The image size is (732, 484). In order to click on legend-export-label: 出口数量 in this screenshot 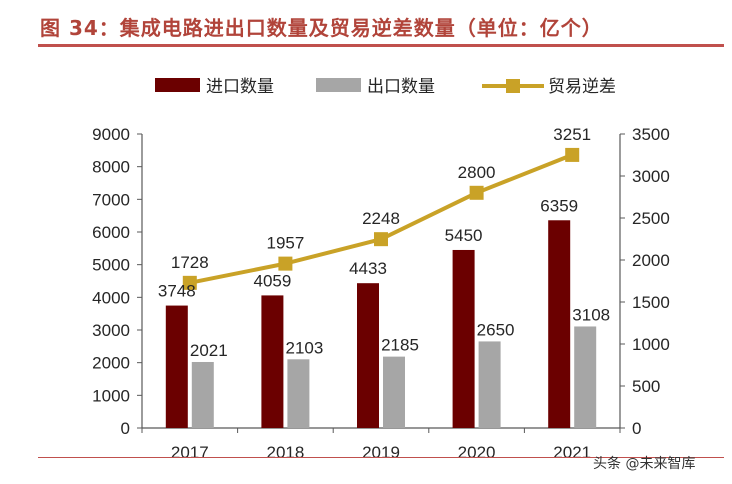, I will do `click(401, 87)`.